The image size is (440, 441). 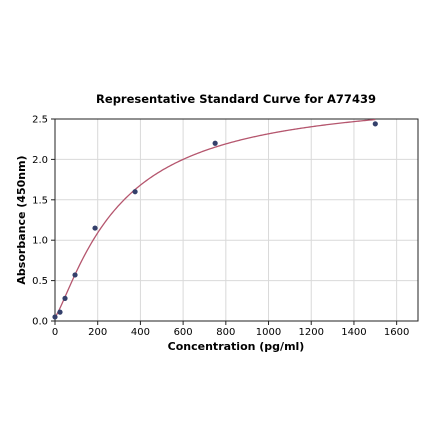 What do you see at coordinates (140, 332) in the screenshot?
I see `x-tick-label: 400` at bounding box center [140, 332].